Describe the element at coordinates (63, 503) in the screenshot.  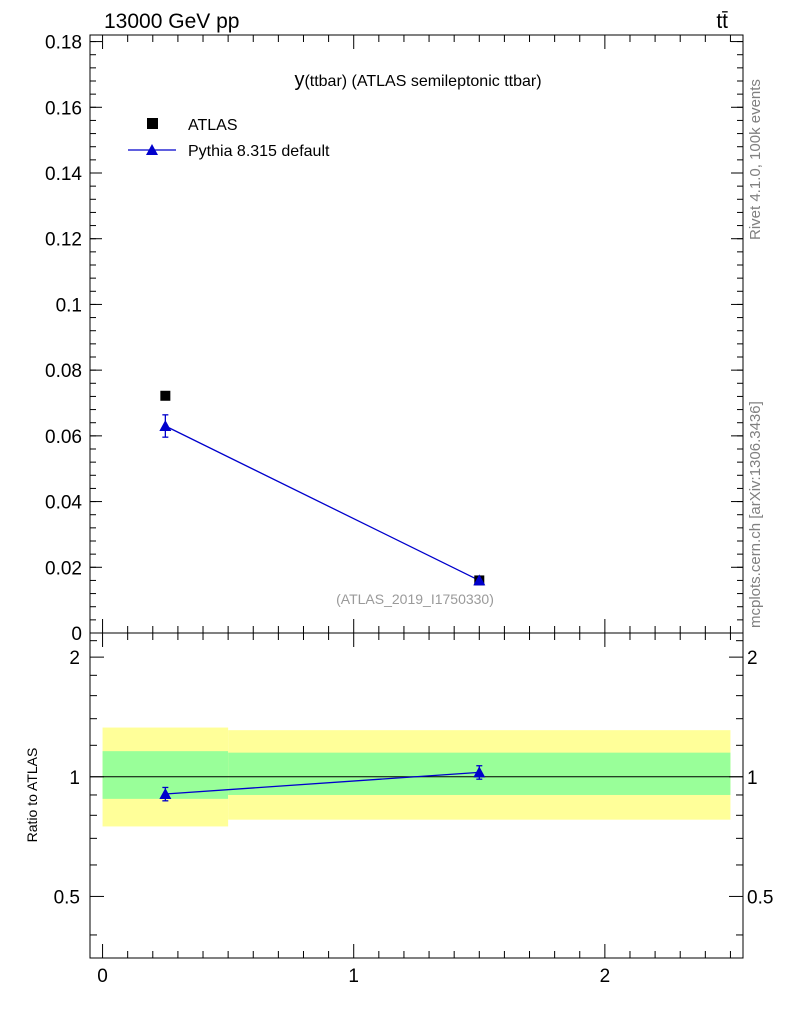
I see `main-y-tick-label: 0.04` at that location.